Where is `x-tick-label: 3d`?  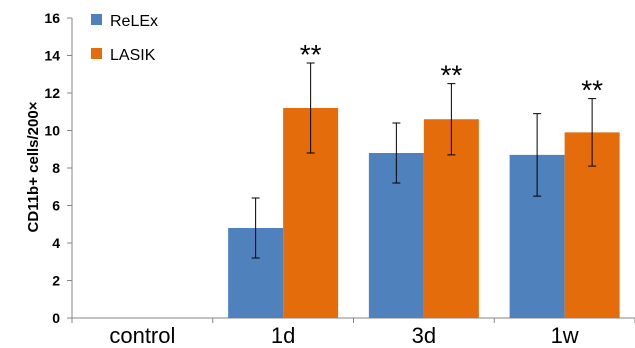
x-tick-label: 3d is located at coordinates (424, 335).